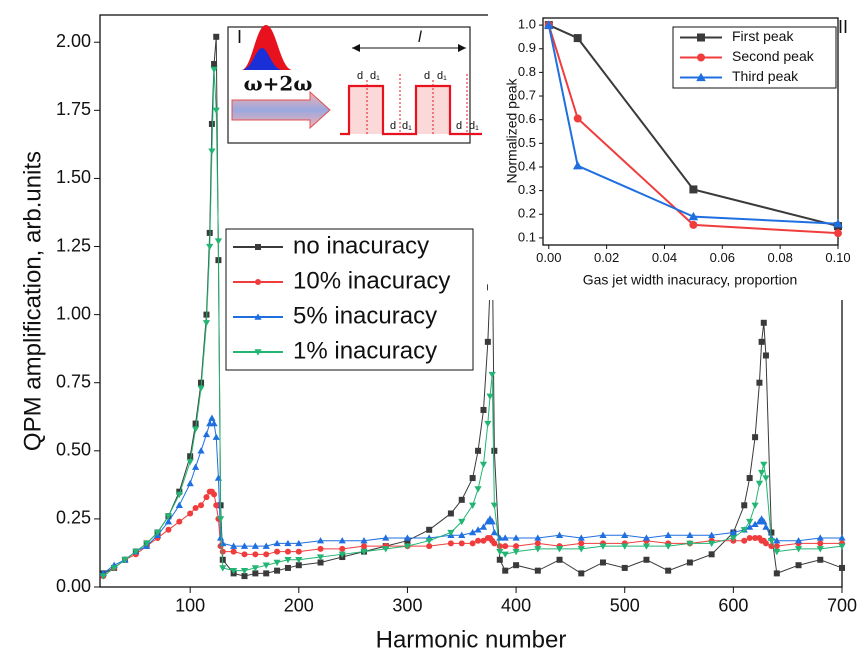 This screenshot has height=658, width=863. What do you see at coordinates (190, 605) in the screenshot?
I see `x-tick-label: 100` at bounding box center [190, 605].